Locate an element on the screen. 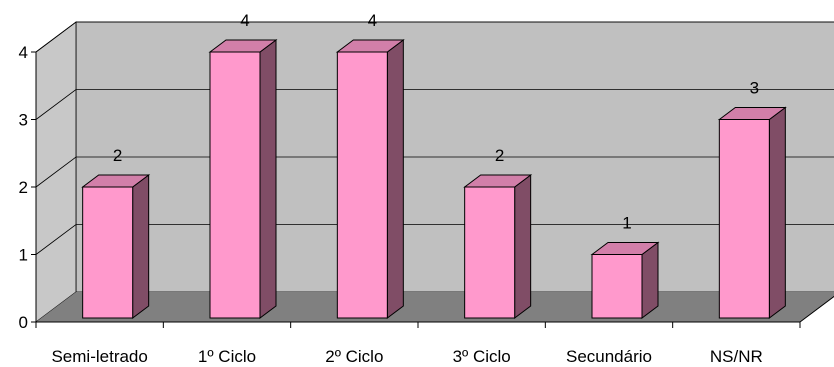 Image resolution: width=834 pixels, height=367 pixels. category-label: Secundário is located at coordinates (609, 356).